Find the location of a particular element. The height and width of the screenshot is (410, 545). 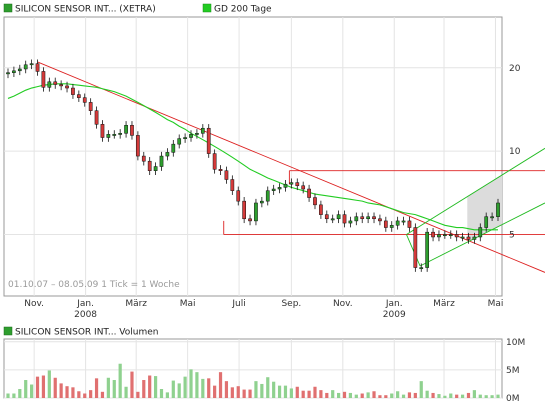

legend-ma-swatch is located at coordinates (207, 8).